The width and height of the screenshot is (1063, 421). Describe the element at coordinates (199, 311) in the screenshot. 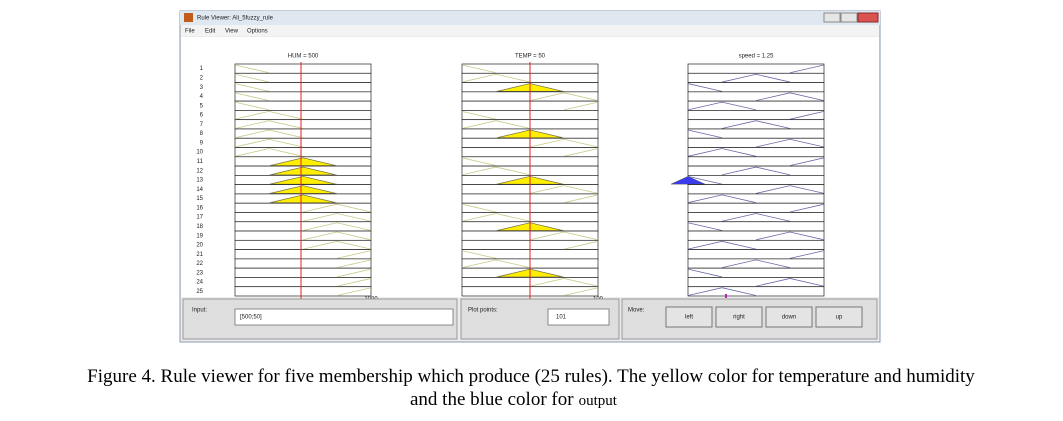

I see `input-label: Input:` at that location.